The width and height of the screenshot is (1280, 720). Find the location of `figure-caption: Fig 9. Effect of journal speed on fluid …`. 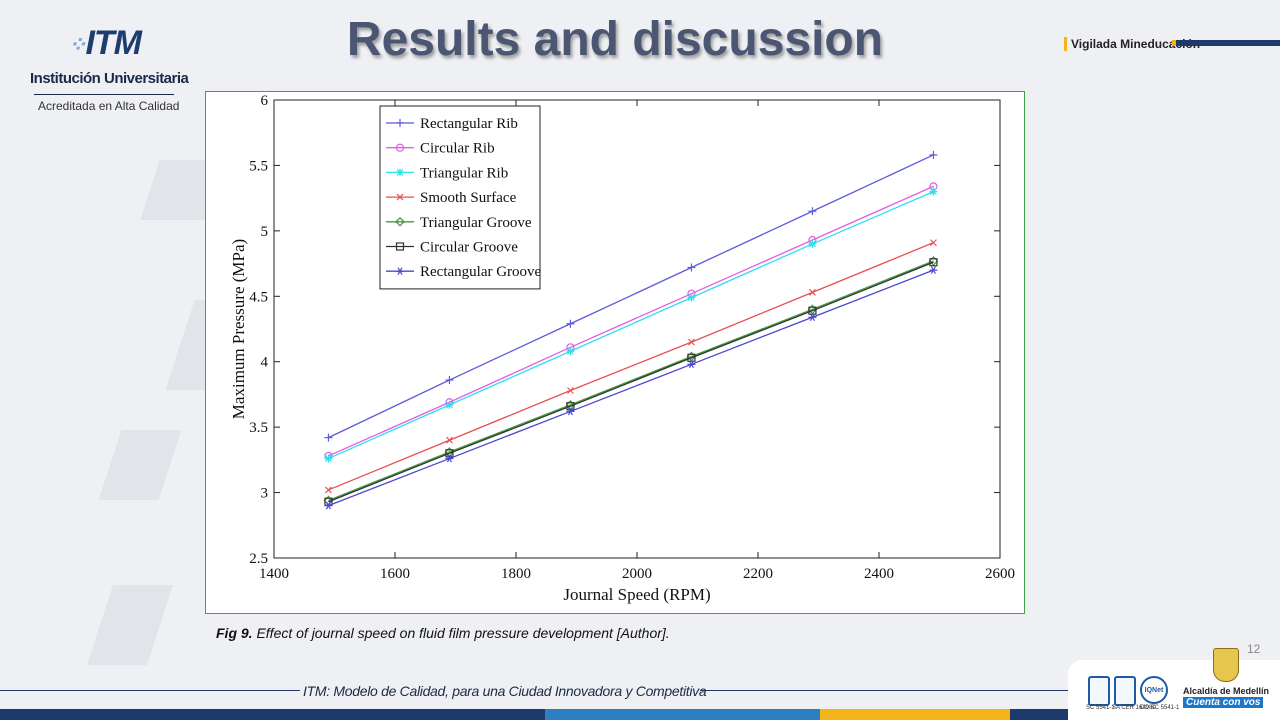

figure-caption: Fig 9. Effect of journal speed on fluid … is located at coordinates (443, 633).